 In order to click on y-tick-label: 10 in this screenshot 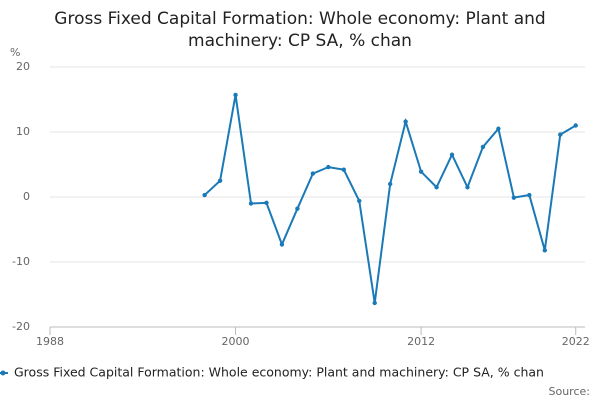, I will do `click(23, 131)`.